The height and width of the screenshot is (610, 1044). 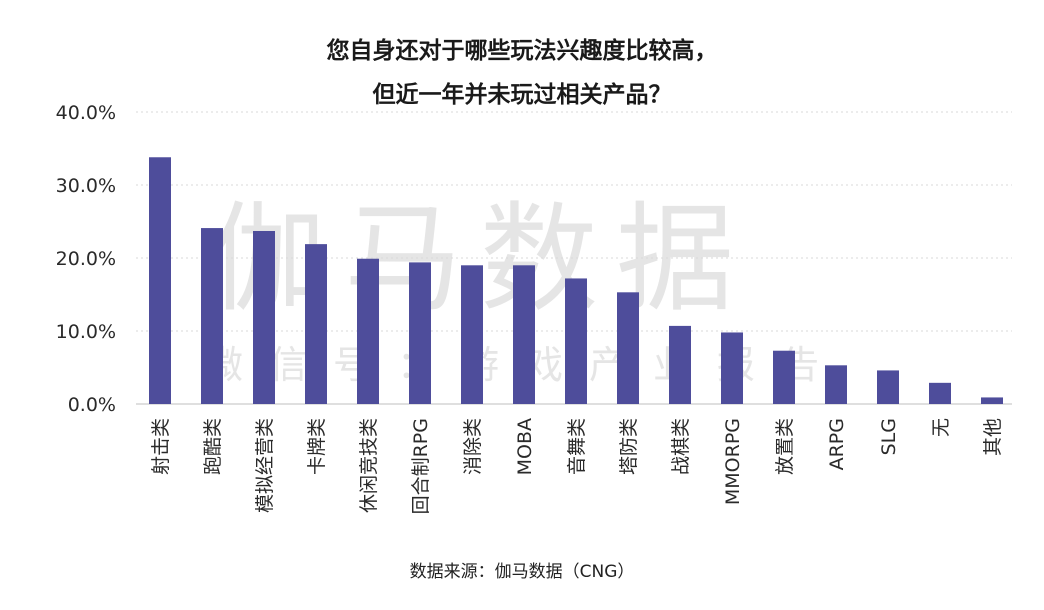 What do you see at coordinates (421, 466) in the screenshot?
I see `x-tick-label: 回合制RPG` at bounding box center [421, 466].